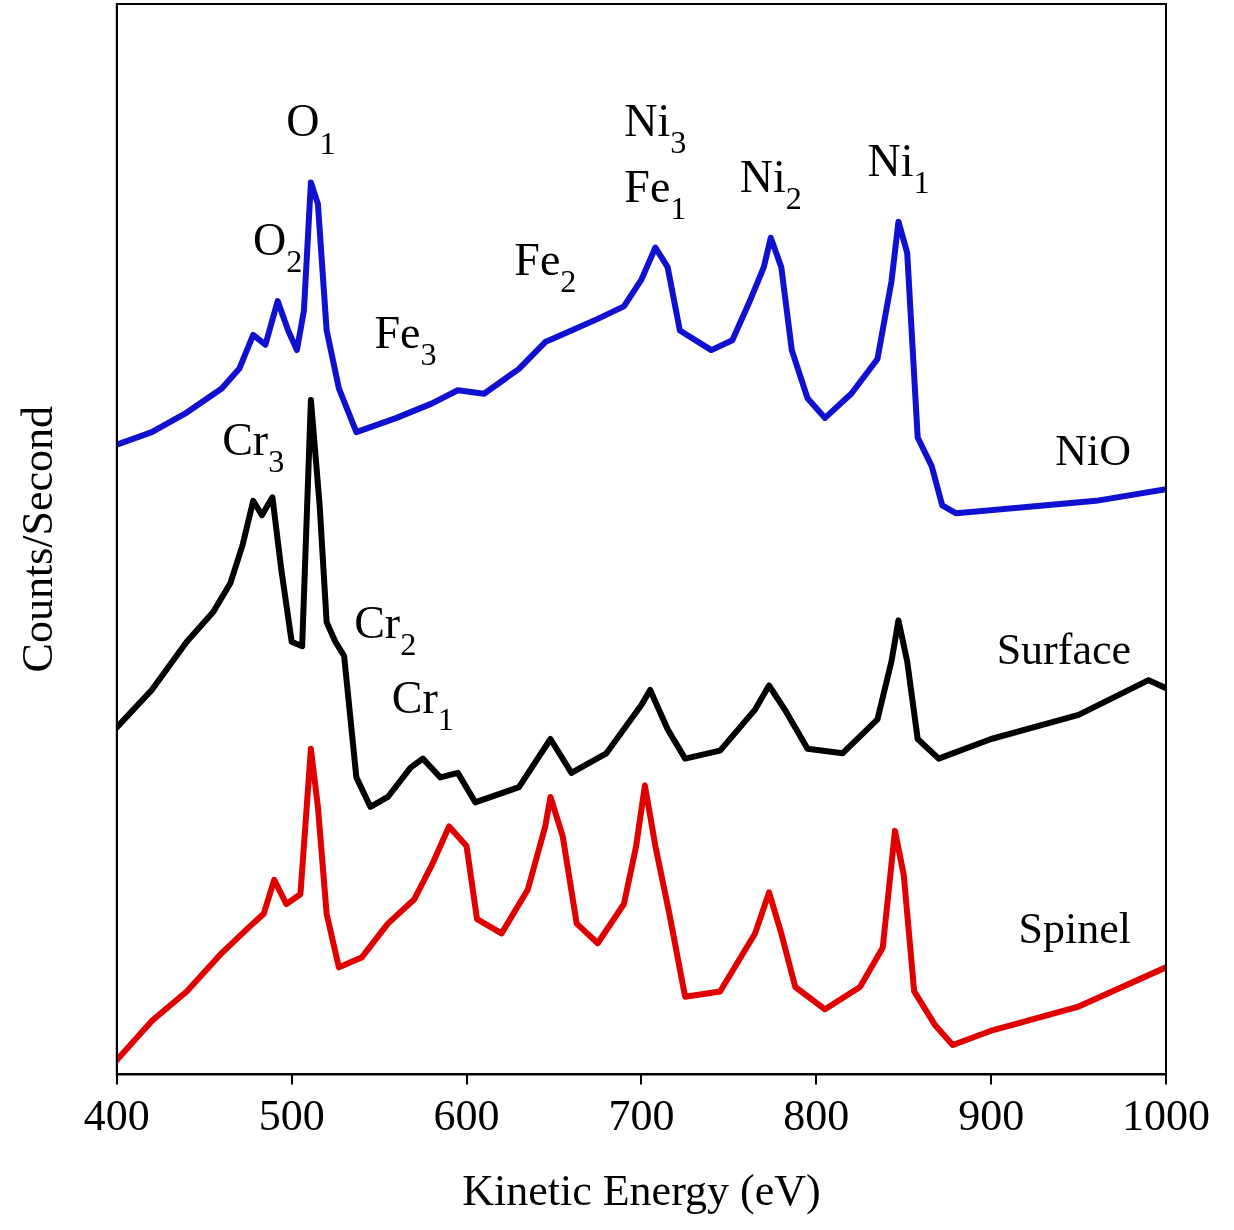 Image resolution: width=1234 pixels, height=1230 pixels. I want to click on series-label: Spinel, so click(1074, 928).